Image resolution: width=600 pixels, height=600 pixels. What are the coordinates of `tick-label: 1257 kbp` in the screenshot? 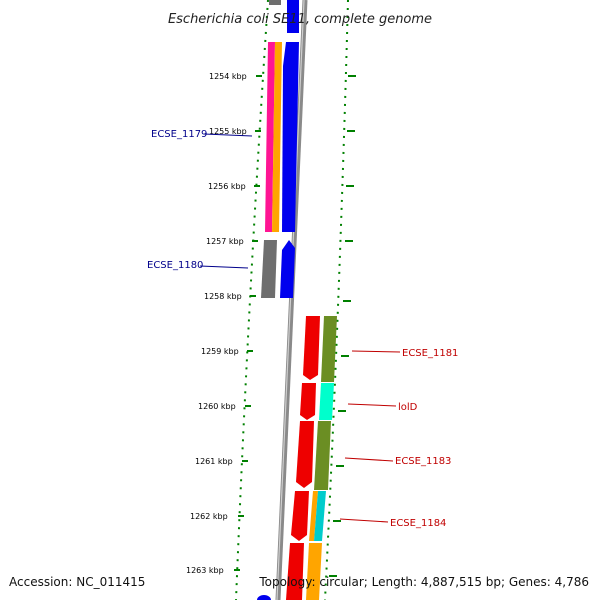 It's located at (225, 241).